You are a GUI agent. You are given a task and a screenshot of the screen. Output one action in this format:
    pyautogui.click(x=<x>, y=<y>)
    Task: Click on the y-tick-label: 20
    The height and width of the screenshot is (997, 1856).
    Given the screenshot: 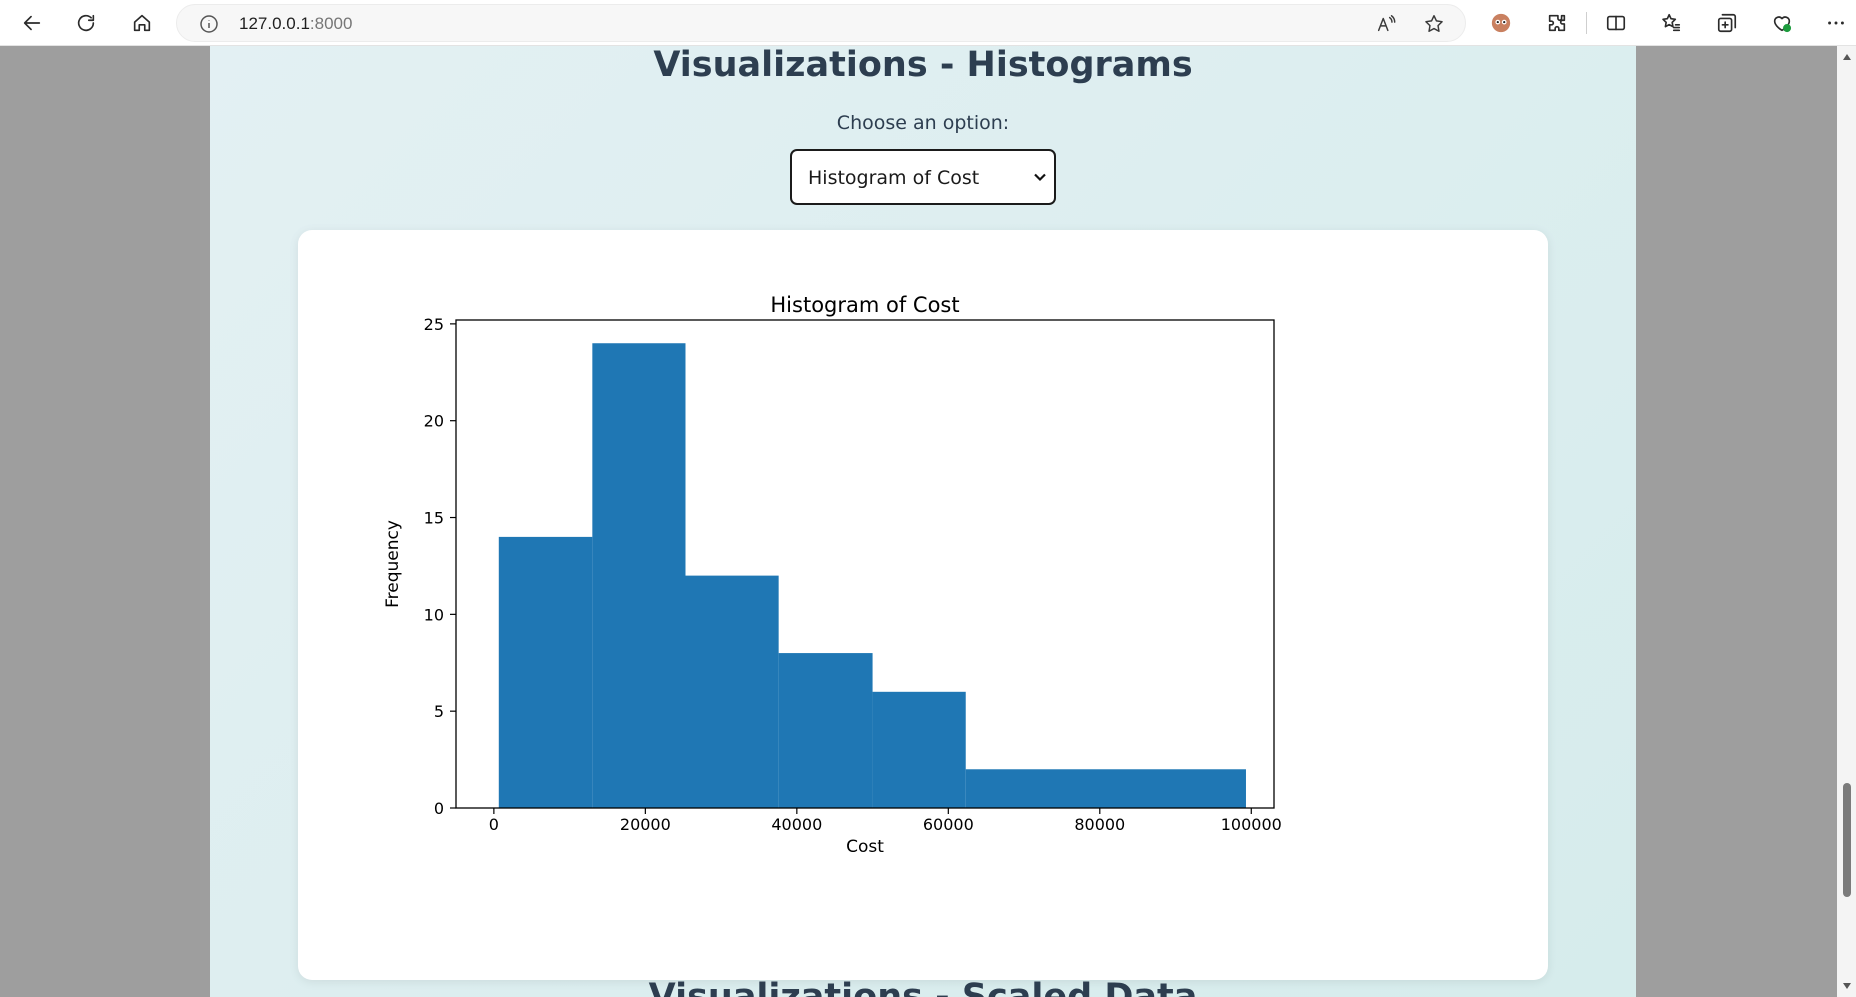 What is the action you would take?
    pyautogui.click(x=434, y=421)
    